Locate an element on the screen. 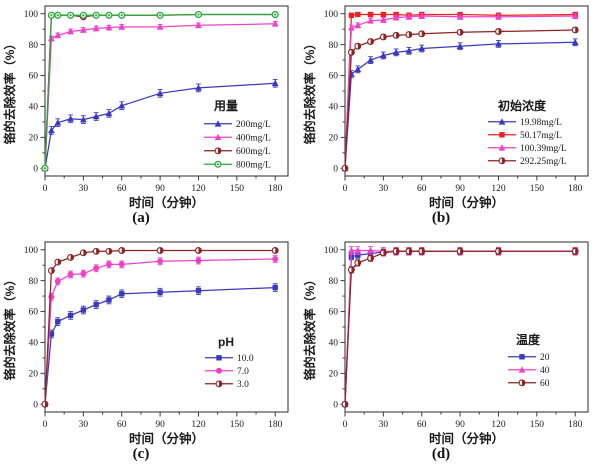 The height and width of the screenshot is (472, 600). series-3.0 is located at coordinates (160, 327).